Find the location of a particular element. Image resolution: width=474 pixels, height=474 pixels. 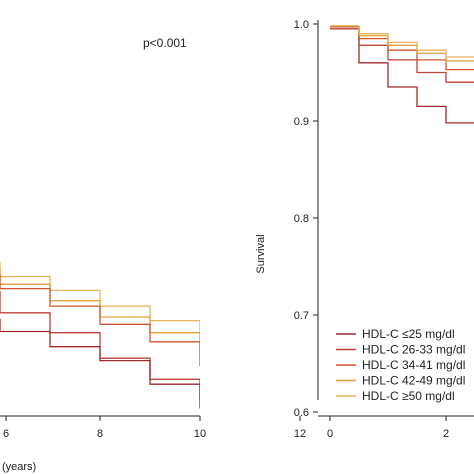

left-x-tick-label-1: 8 is located at coordinates (100, 434).